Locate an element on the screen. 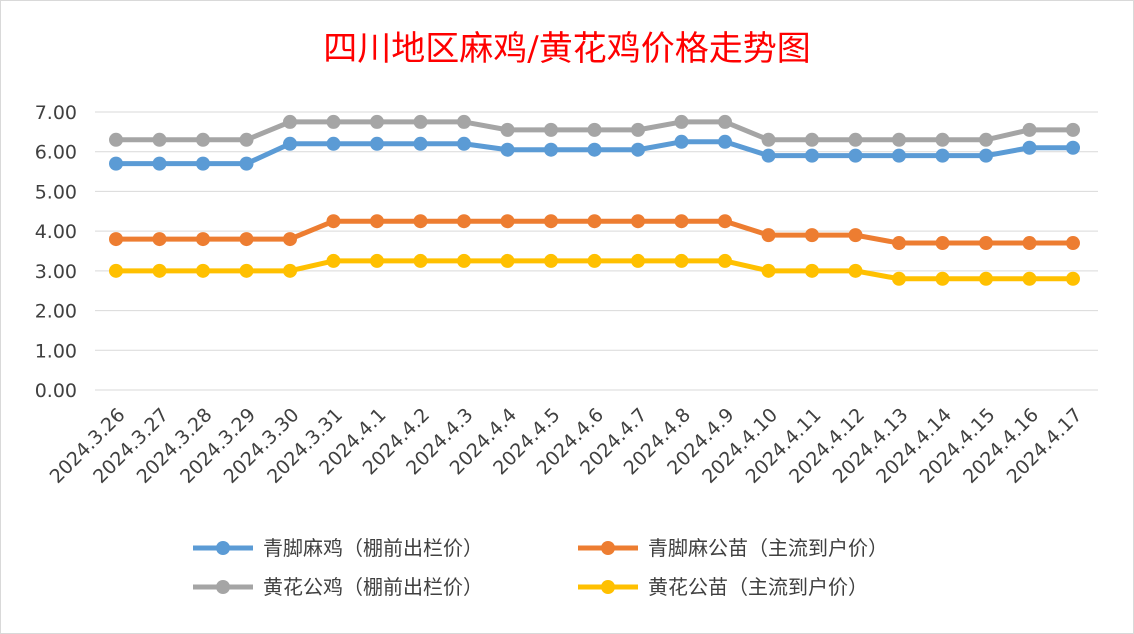 The height and width of the screenshot is (634, 1134). legend-item: 青脚麻鸡（棚前出栏价） is located at coordinates (338, 548).